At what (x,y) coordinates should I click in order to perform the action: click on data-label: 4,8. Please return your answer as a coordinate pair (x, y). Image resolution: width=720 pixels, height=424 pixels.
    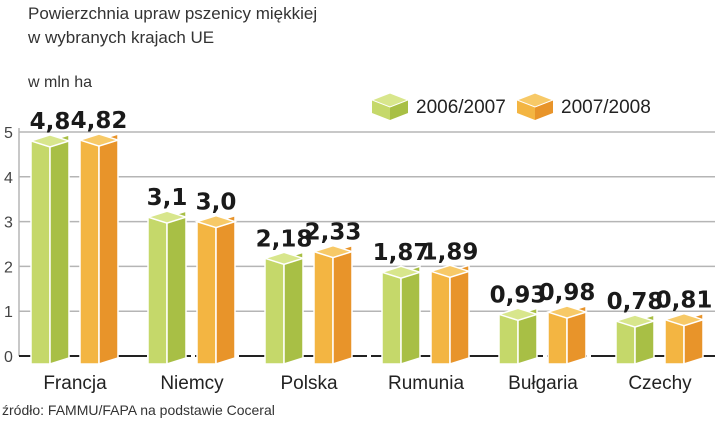
    Looking at the image, I should click on (50, 122).